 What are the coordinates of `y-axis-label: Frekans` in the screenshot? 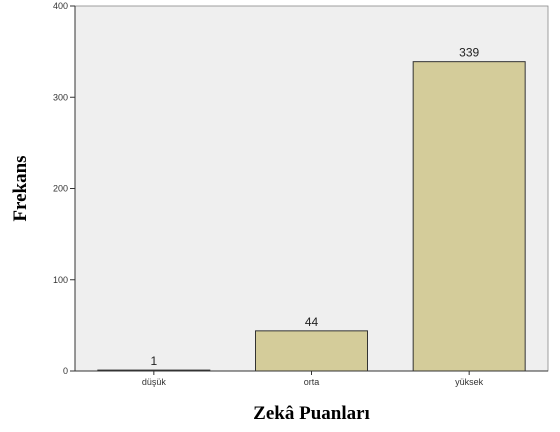 It's located at (20, 188).